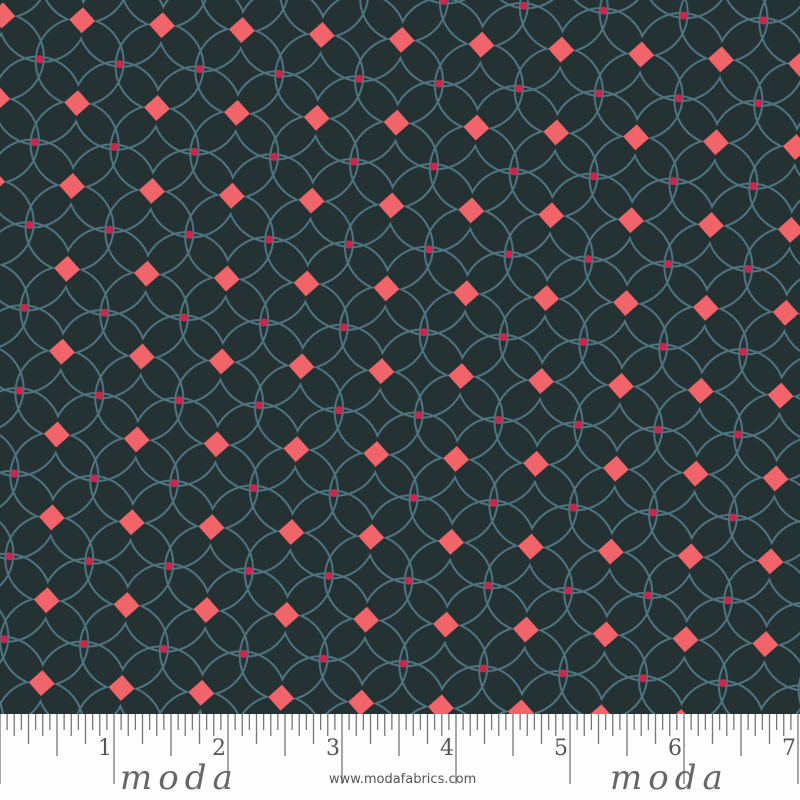 The image size is (800, 800). Describe the element at coordinates (675, 748) in the screenshot. I see `ruler-number: 6` at that location.